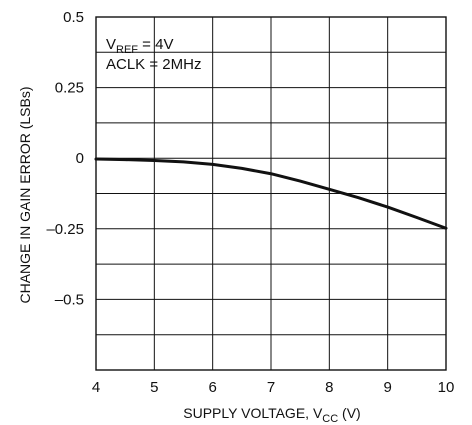 The width and height of the screenshot is (472, 425). What do you see at coordinates (212, 387) in the screenshot?
I see `x-tick-label: 6` at bounding box center [212, 387].